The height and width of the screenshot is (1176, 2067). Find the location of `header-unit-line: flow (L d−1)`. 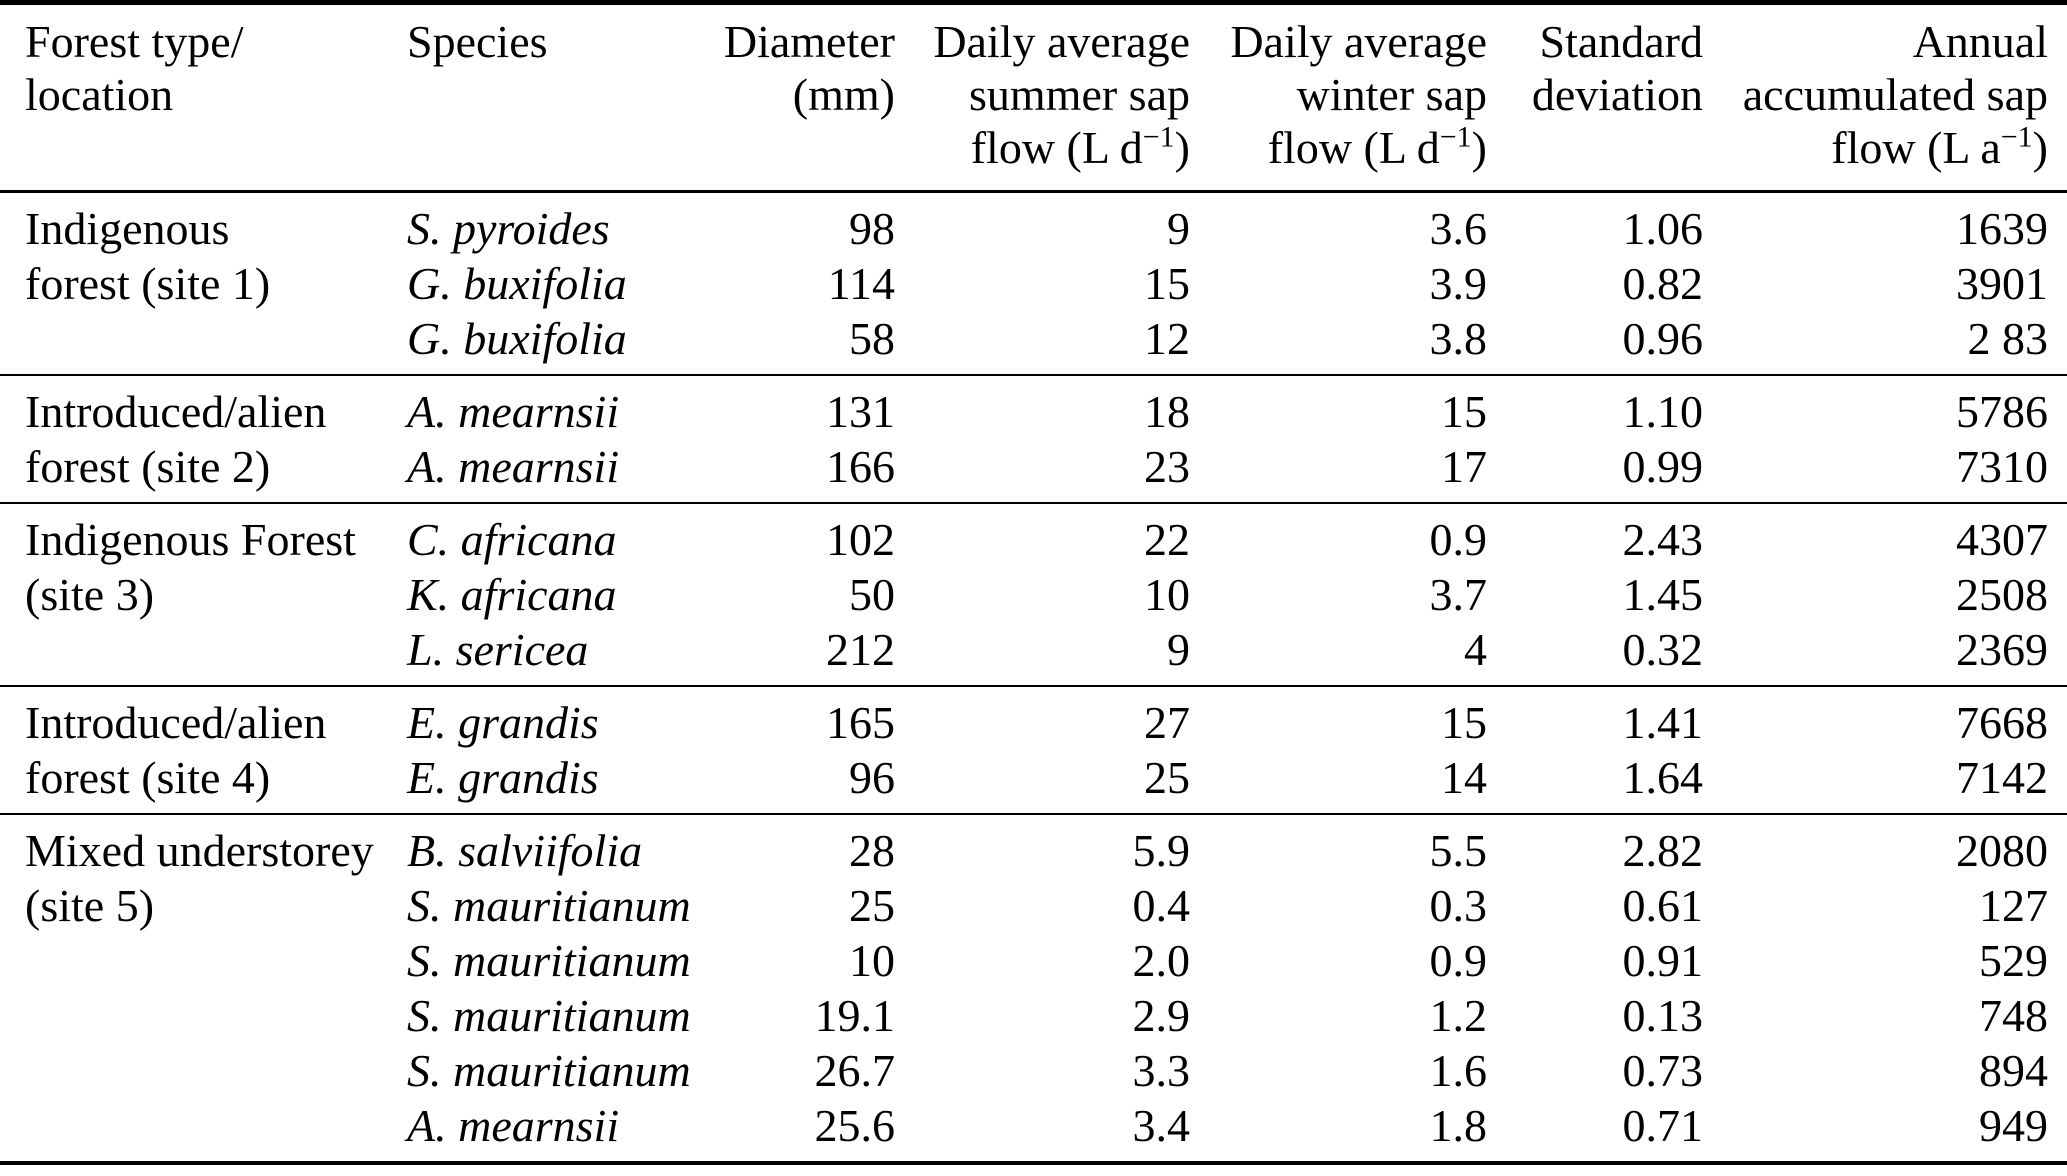

header-unit-line: flow (L d−1) is located at coordinates (1338, 147).